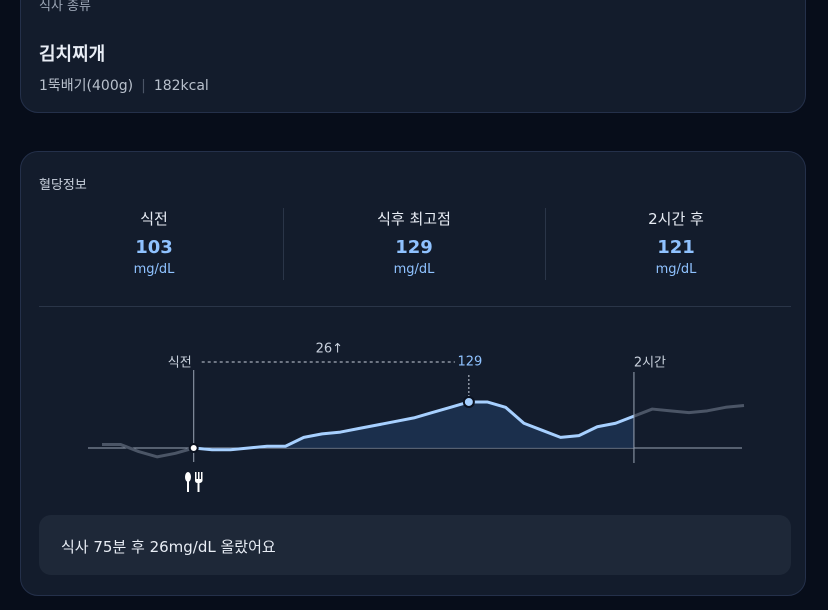 The height and width of the screenshot is (610, 828). What do you see at coordinates (168, 547) in the screenshot?
I see `summary-text: 식사 75분 후 26mg/dL 올랐어요` at bounding box center [168, 547].